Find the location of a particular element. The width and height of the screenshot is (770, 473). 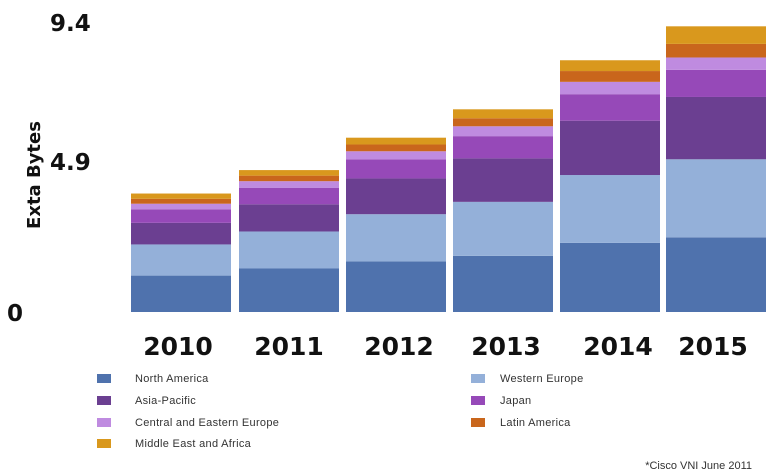

bar-group-2015 is located at coordinates (716, 169).